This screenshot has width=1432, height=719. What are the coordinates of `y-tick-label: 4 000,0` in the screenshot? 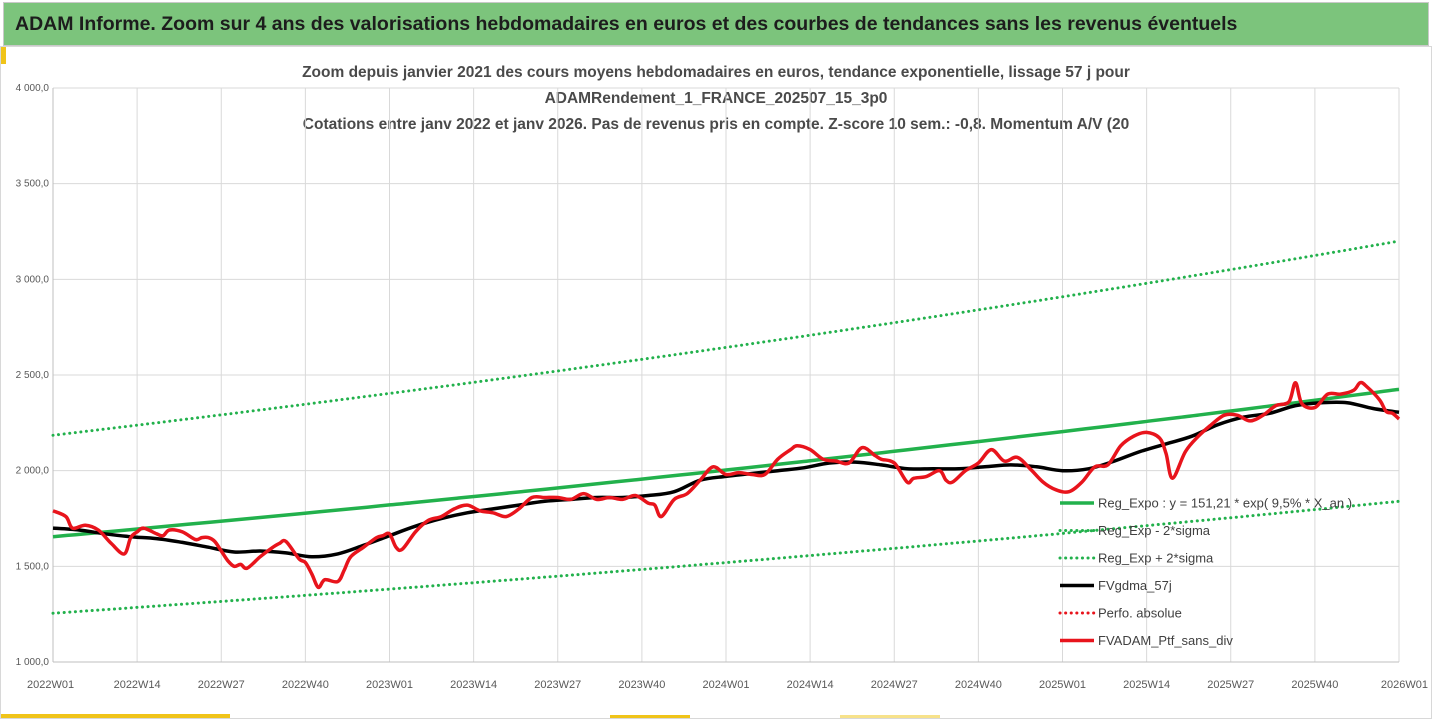 It's located at (33, 88).